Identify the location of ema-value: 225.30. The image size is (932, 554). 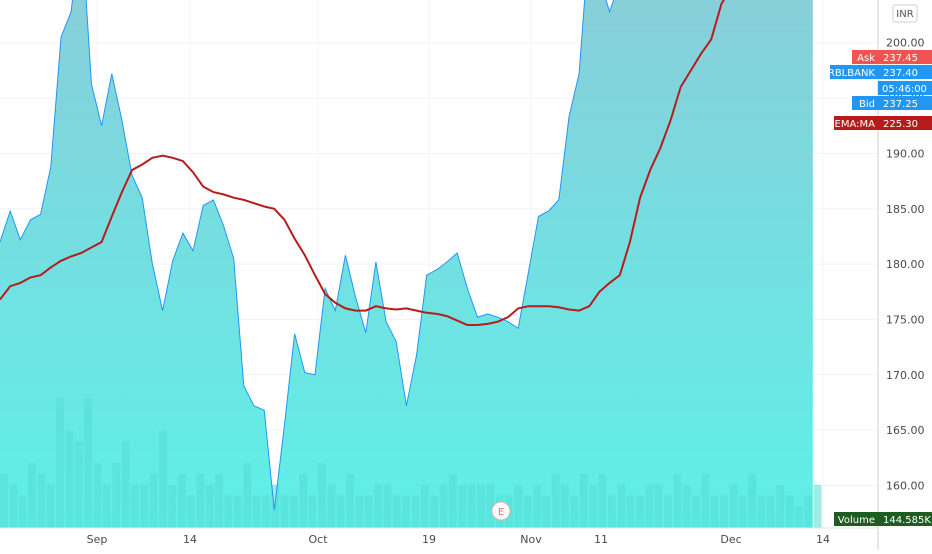
(900, 124).